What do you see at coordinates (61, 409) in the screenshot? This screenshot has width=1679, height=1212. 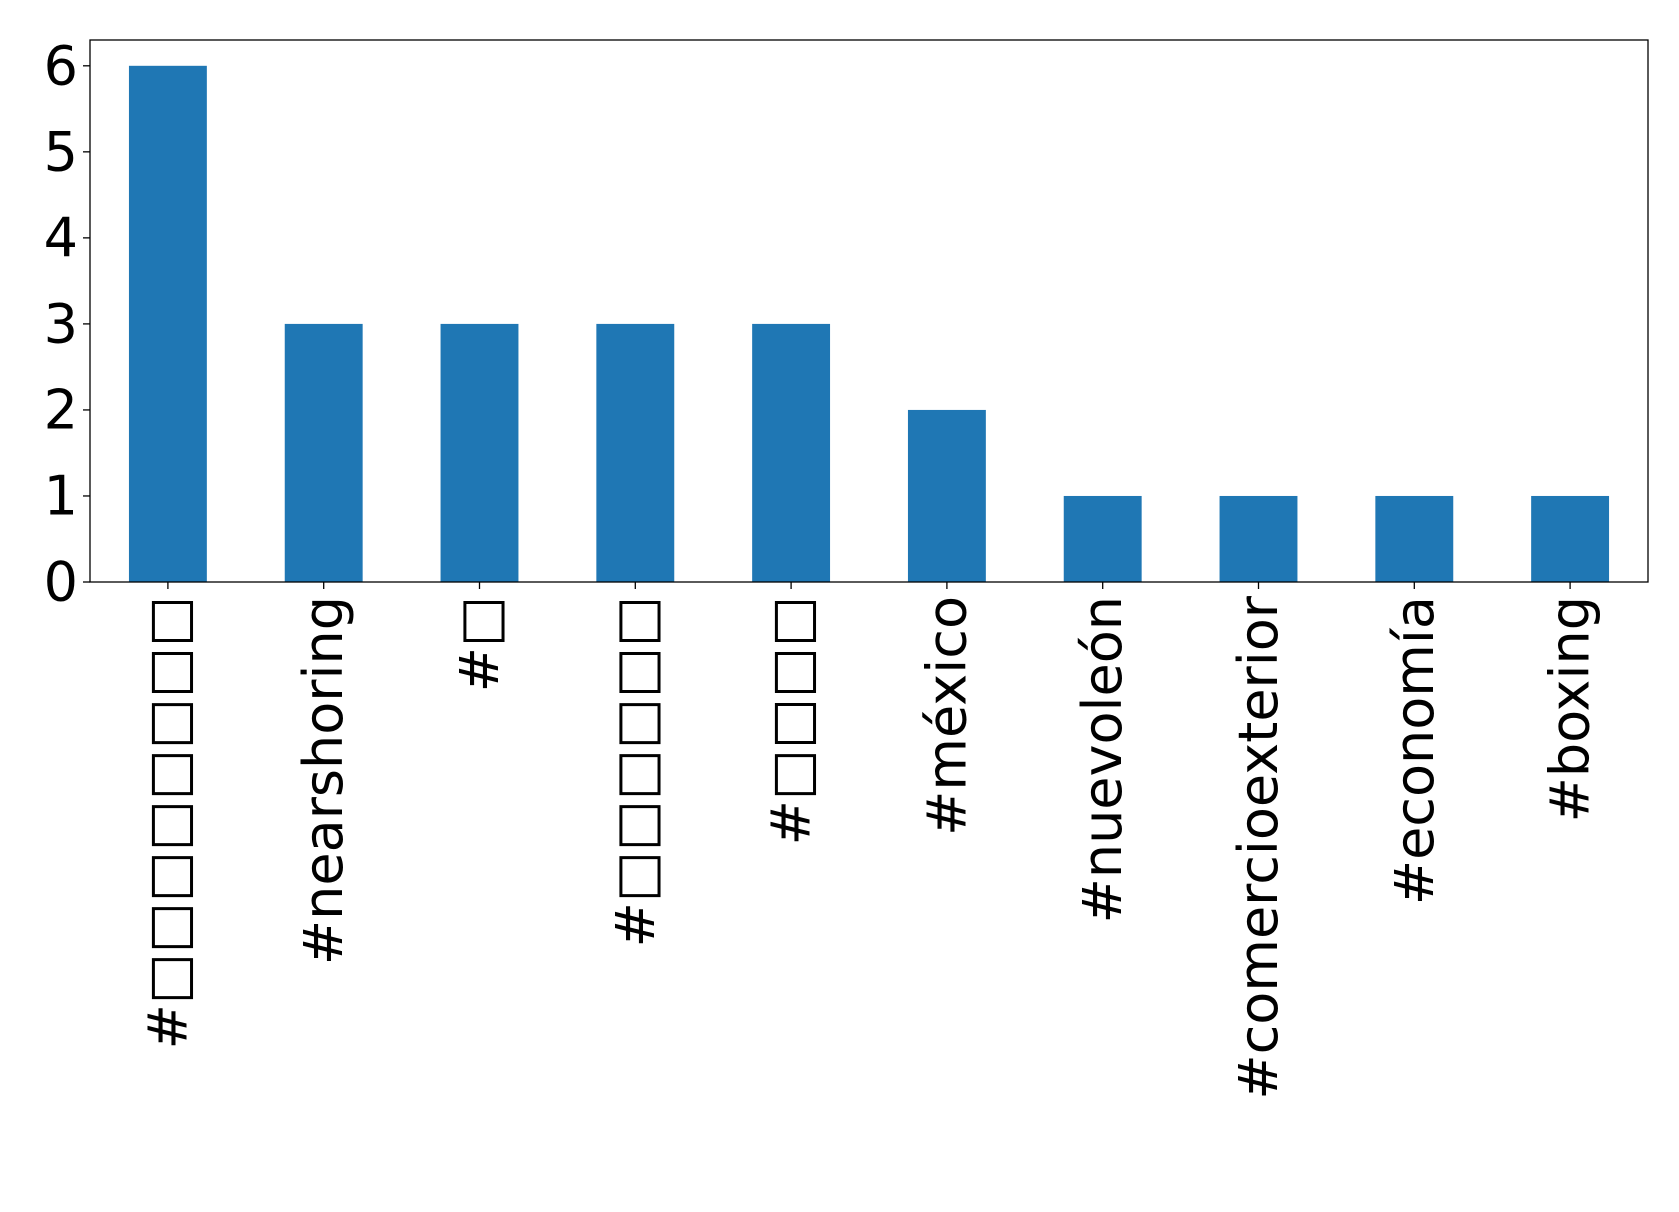 I see `y-tick-label: 2` at bounding box center [61, 409].